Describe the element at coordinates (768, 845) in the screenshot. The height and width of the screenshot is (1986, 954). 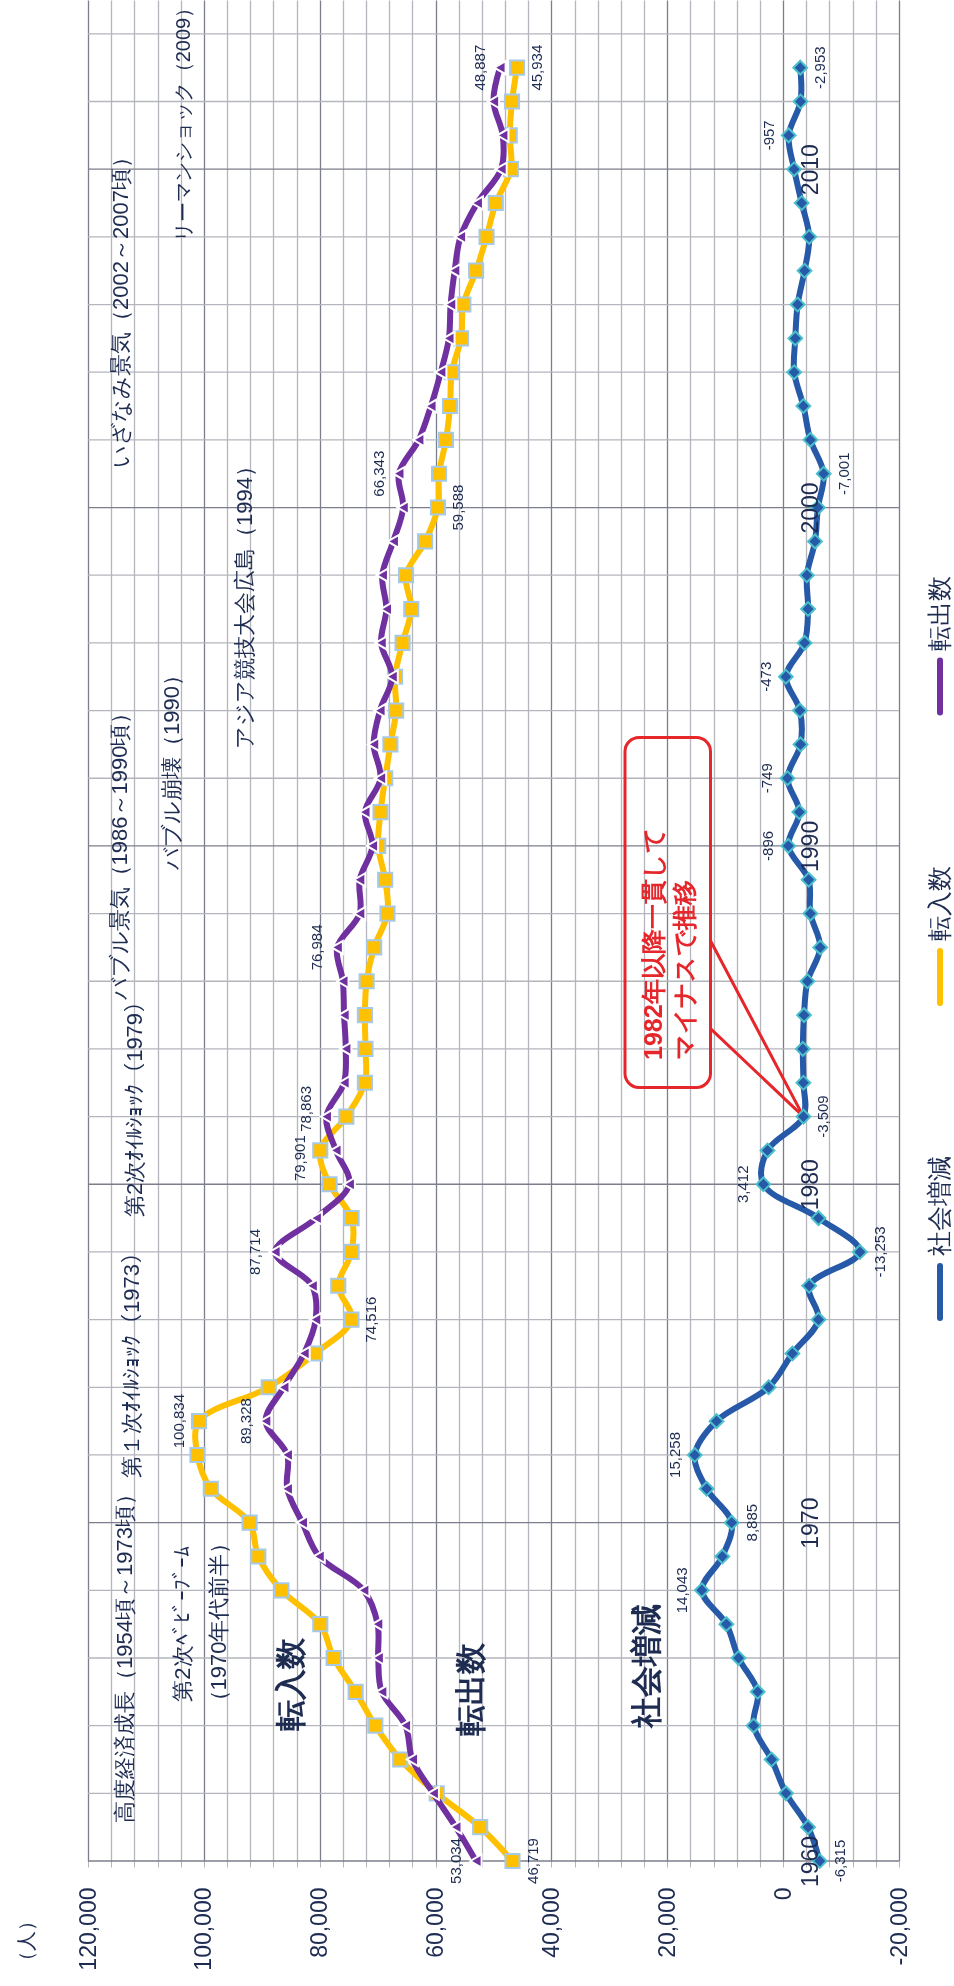
I see `data-label: -896` at that location.